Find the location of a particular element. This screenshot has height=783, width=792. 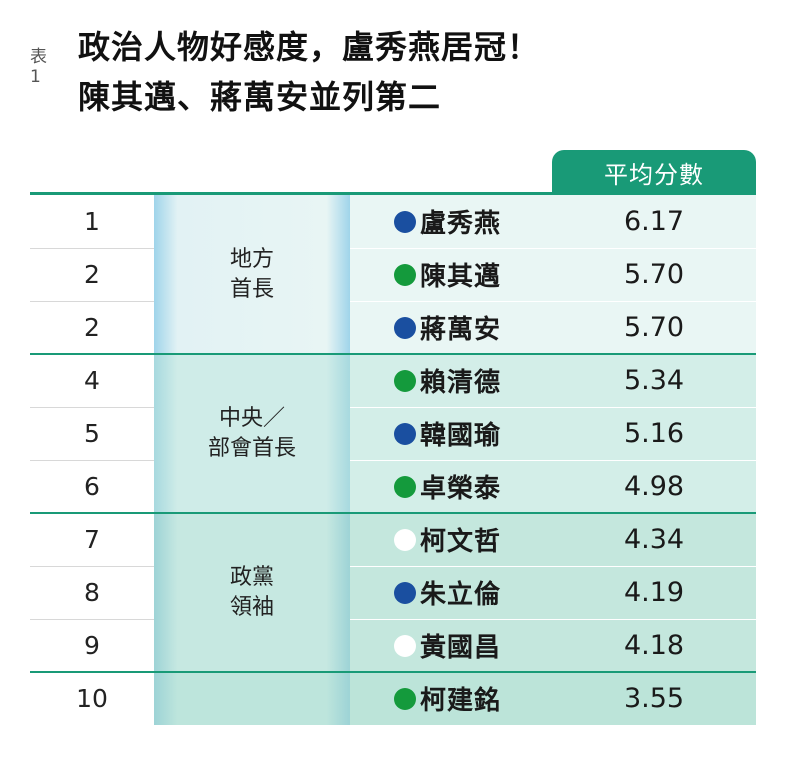

rank-cell: 6 is located at coordinates (92, 486).